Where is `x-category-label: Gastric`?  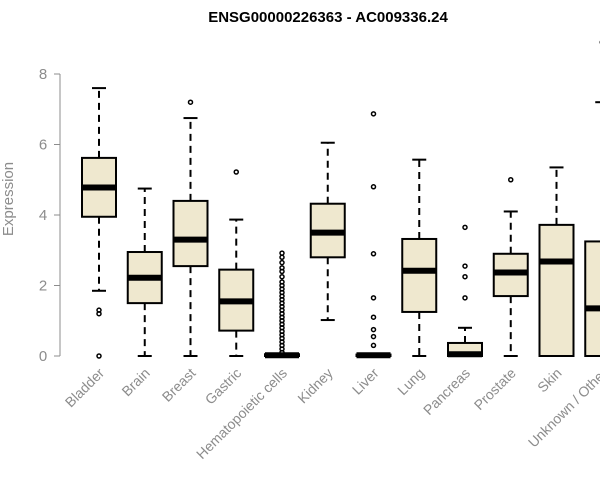 x-category-label: Gastric is located at coordinates (223, 386).